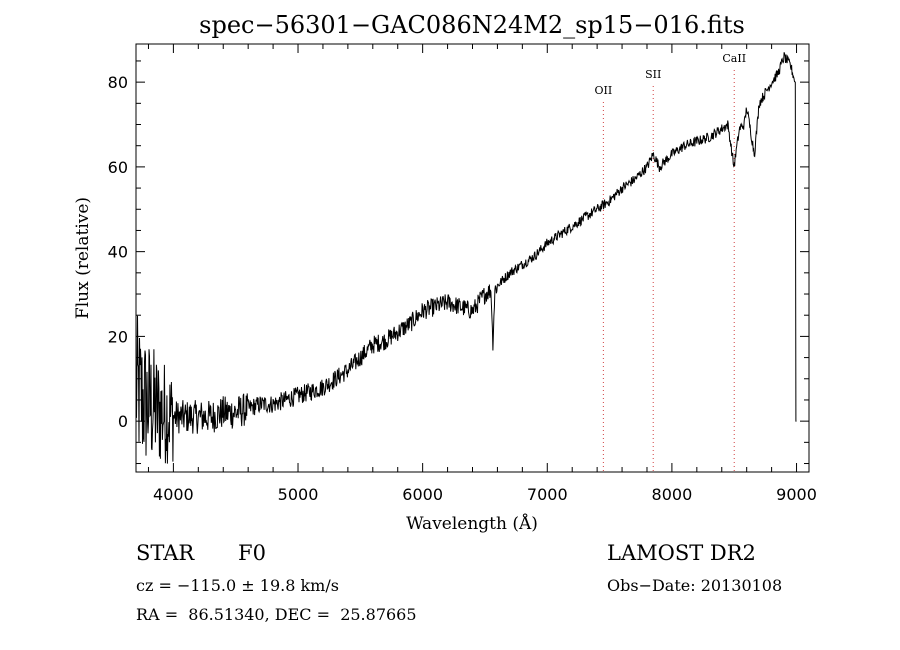 The image size is (900, 650). I want to click on annotation-lines: OII SII CaII, so click(670, 262).